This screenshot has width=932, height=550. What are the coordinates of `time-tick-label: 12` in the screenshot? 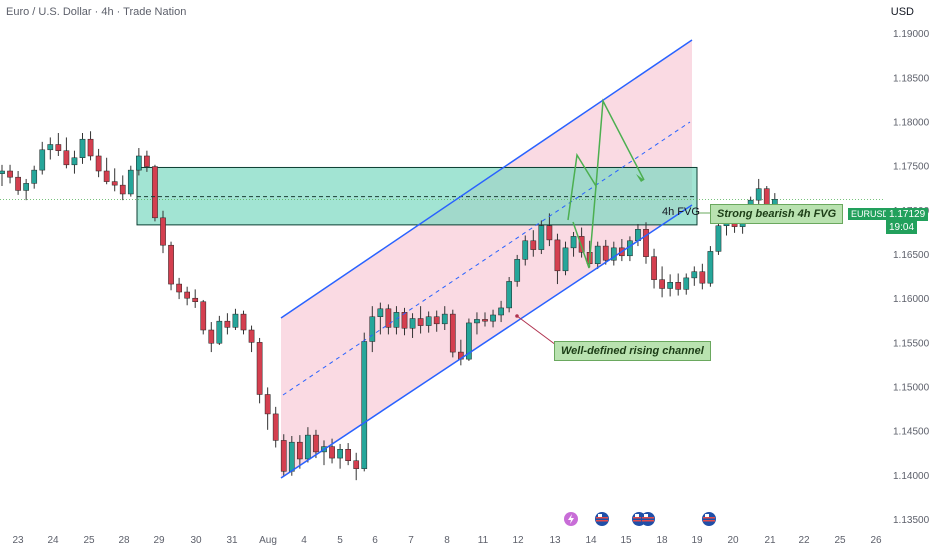 It's located at (518, 540).